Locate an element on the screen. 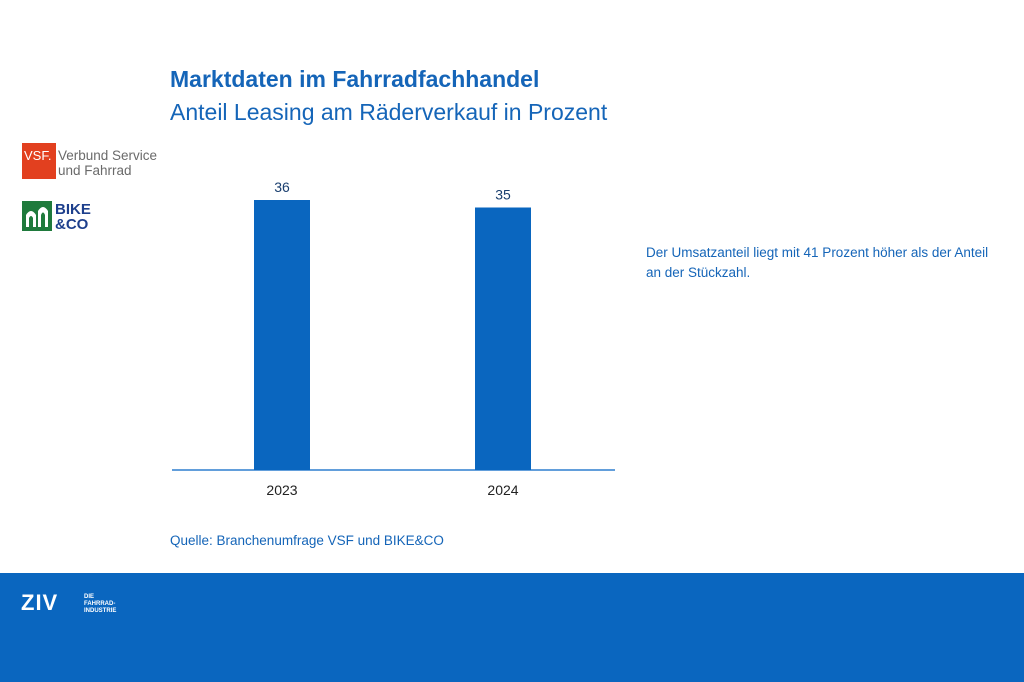 This screenshot has width=1024, height=682. page-title: Marktdaten im Fahrradfachhandel is located at coordinates (355, 79).